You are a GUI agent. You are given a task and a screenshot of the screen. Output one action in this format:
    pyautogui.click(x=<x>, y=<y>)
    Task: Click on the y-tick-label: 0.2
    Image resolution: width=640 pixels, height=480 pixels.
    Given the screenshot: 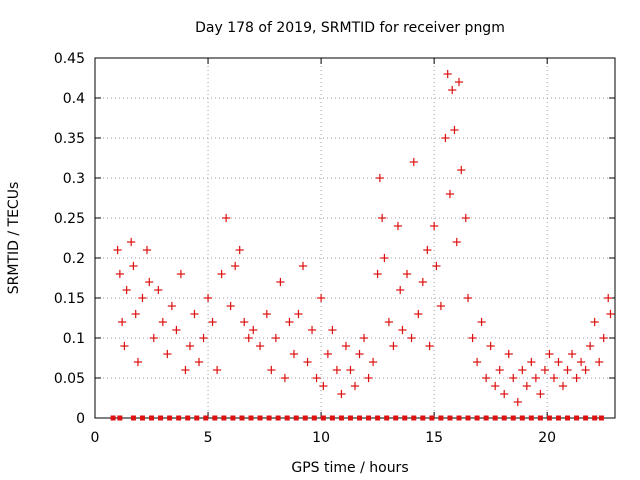 What is the action you would take?
    pyautogui.click(x=74, y=259)
    